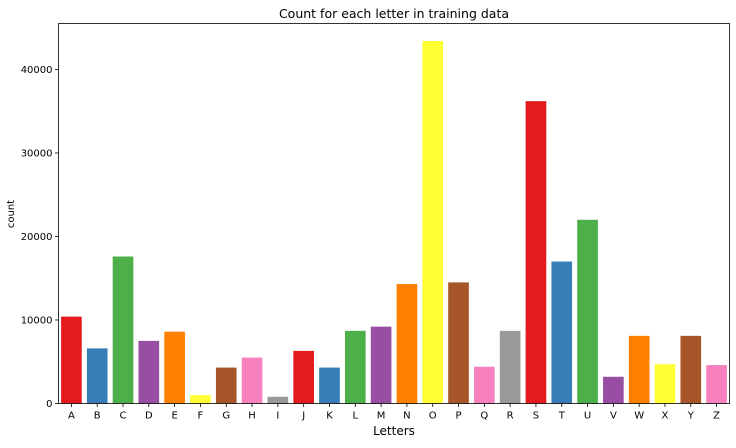  Describe the element at coordinates (37, 237) in the screenshot. I see `y-tick-label: 20000` at that location.